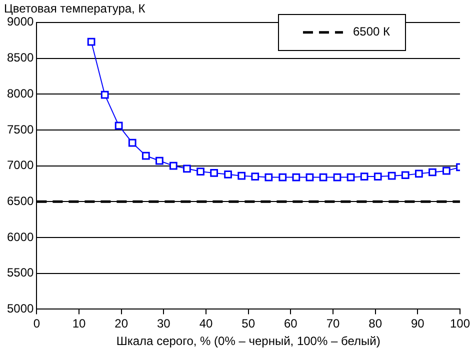  Describe the element at coordinates (75, 9) in the screenshot. I see `y-axis-title: Цветовая температура, К` at that location.